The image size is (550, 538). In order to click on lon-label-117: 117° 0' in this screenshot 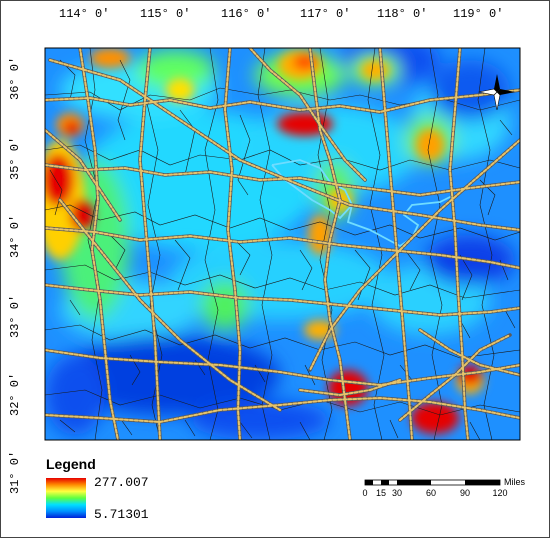, I will do `click(325, 14)`.